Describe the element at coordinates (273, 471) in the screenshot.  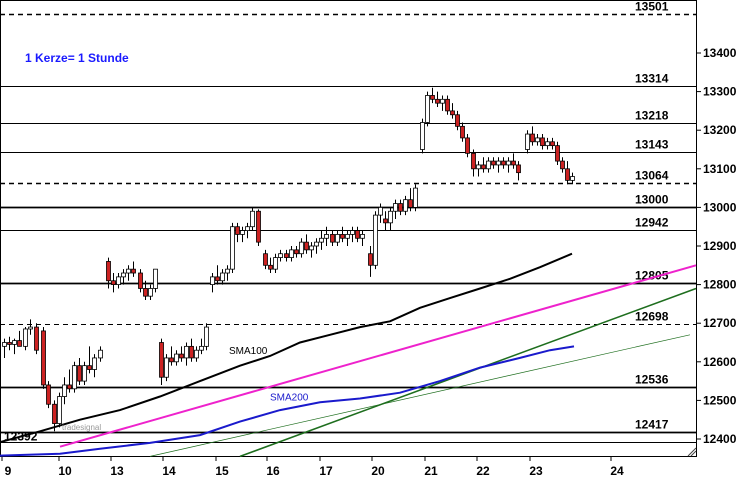
I see `x-tick-label: 16` at that location.